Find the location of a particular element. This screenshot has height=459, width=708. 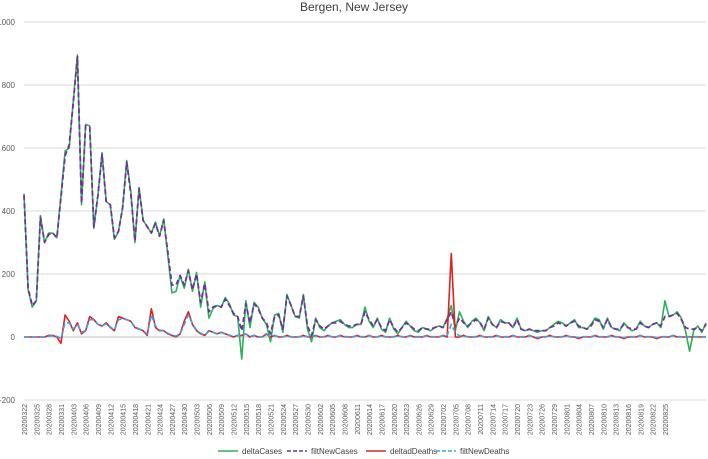

y-tick-label: 1000 is located at coordinates (8, 22).